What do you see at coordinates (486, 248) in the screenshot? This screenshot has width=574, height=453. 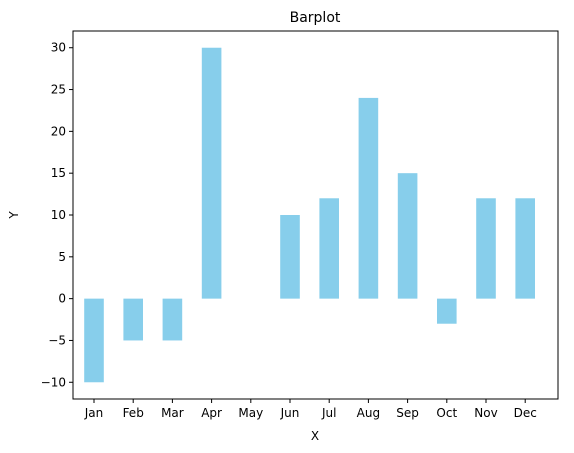 I see `bar-nov` at bounding box center [486, 248].